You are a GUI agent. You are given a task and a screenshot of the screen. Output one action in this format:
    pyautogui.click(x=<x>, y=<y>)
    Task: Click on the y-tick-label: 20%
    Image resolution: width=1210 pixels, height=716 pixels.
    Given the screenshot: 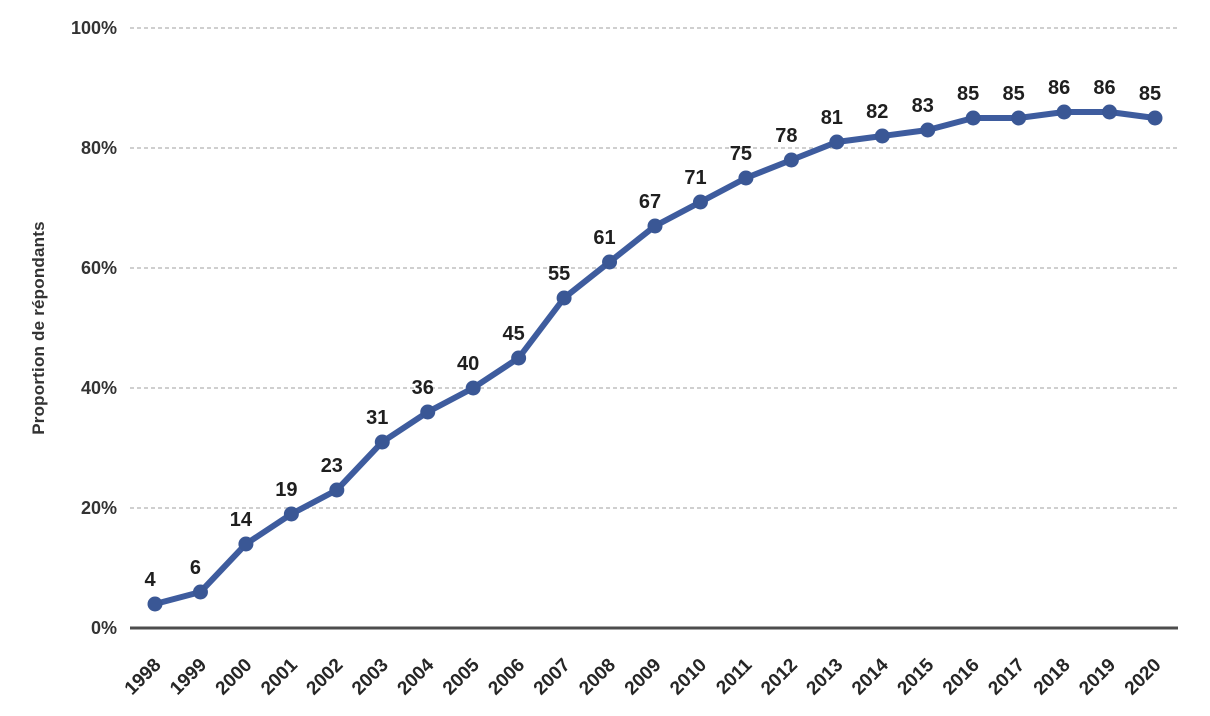 What is the action you would take?
    pyautogui.click(x=99, y=508)
    